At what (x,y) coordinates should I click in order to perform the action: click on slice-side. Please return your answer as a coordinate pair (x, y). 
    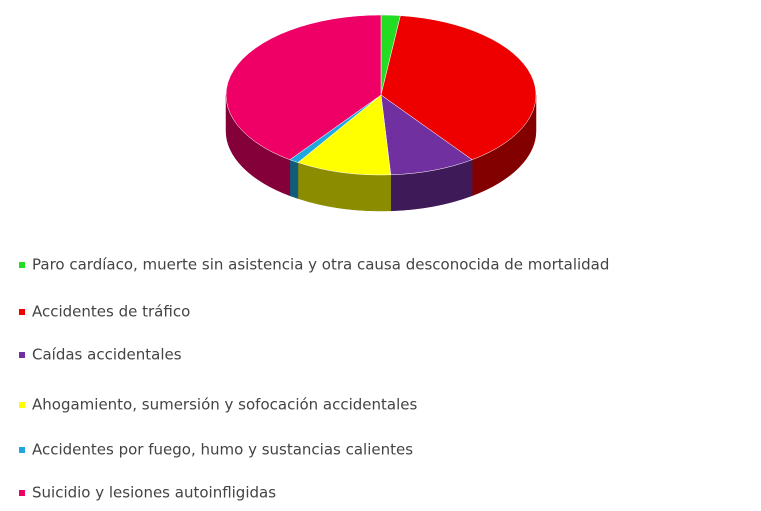
    Looking at the image, I should click on (294, 179).